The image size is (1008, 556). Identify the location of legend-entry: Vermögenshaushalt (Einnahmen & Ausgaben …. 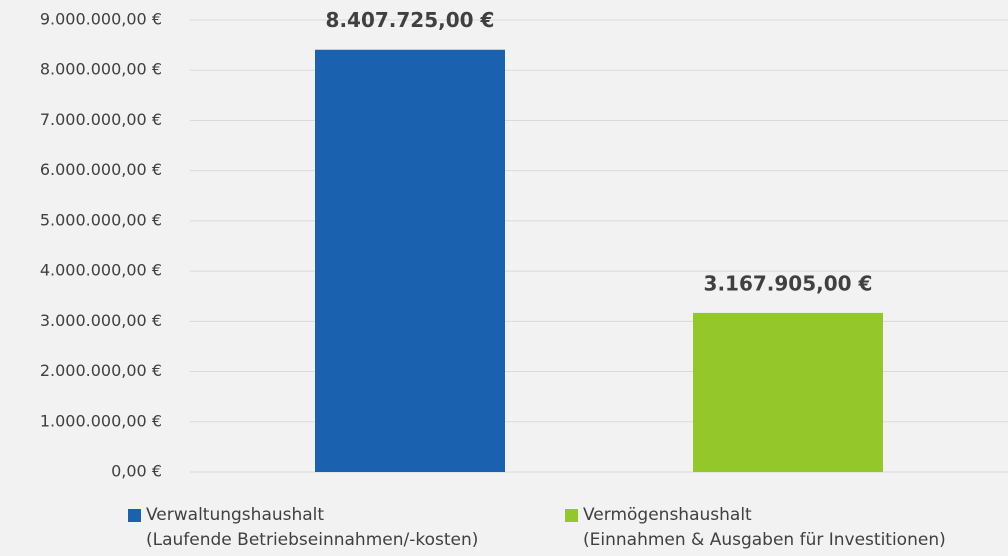
(755, 528).